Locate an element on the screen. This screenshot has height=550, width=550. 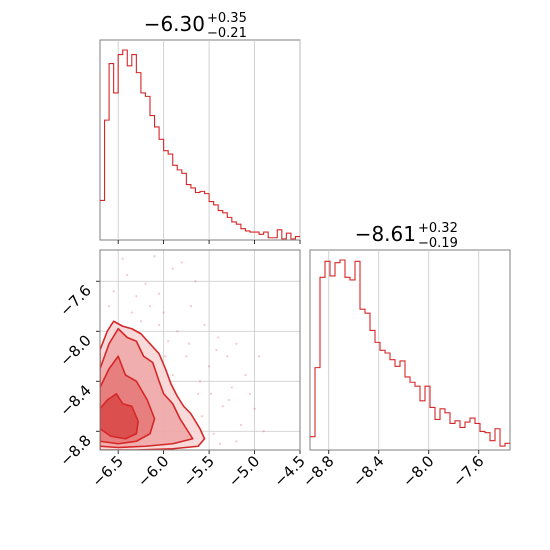
hist-y-histogram-line is located at coordinates (410, 353).